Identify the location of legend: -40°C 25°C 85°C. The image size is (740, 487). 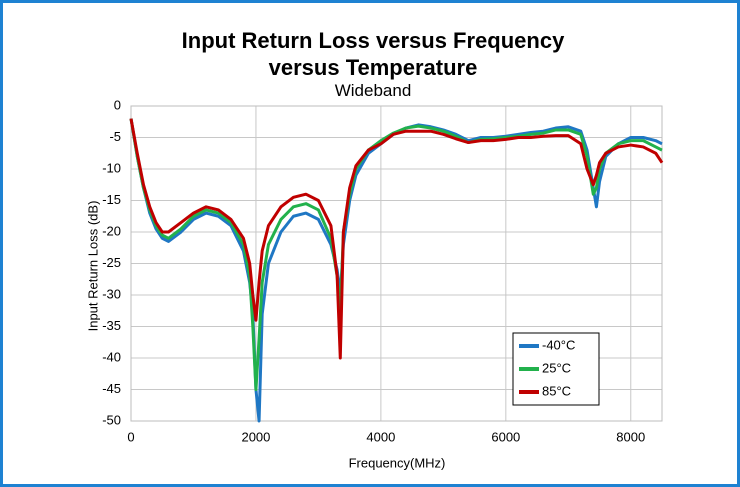
(556, 369).